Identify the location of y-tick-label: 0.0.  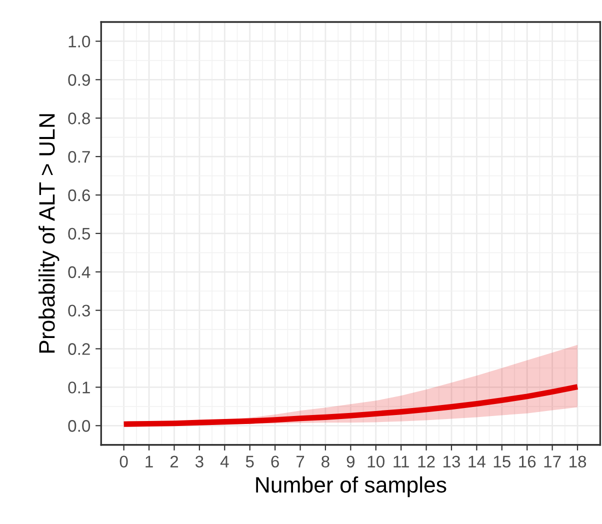
(79, 426).